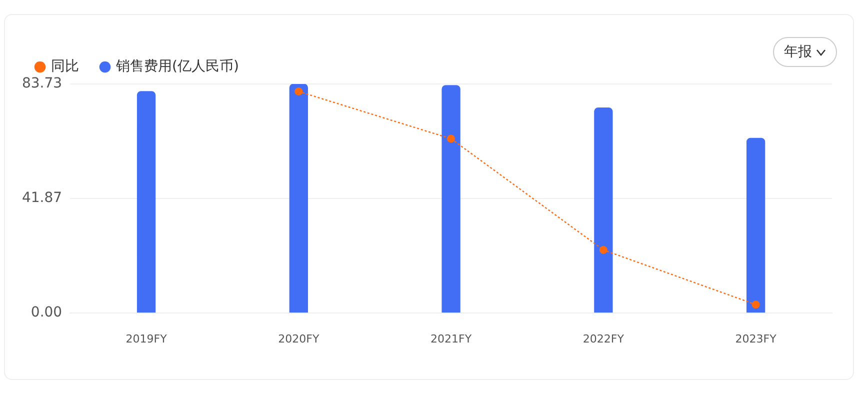 The width and height of the screenshot is (865, 398). I want to click on x-tick-label: 2020FY, so click(299, 339).